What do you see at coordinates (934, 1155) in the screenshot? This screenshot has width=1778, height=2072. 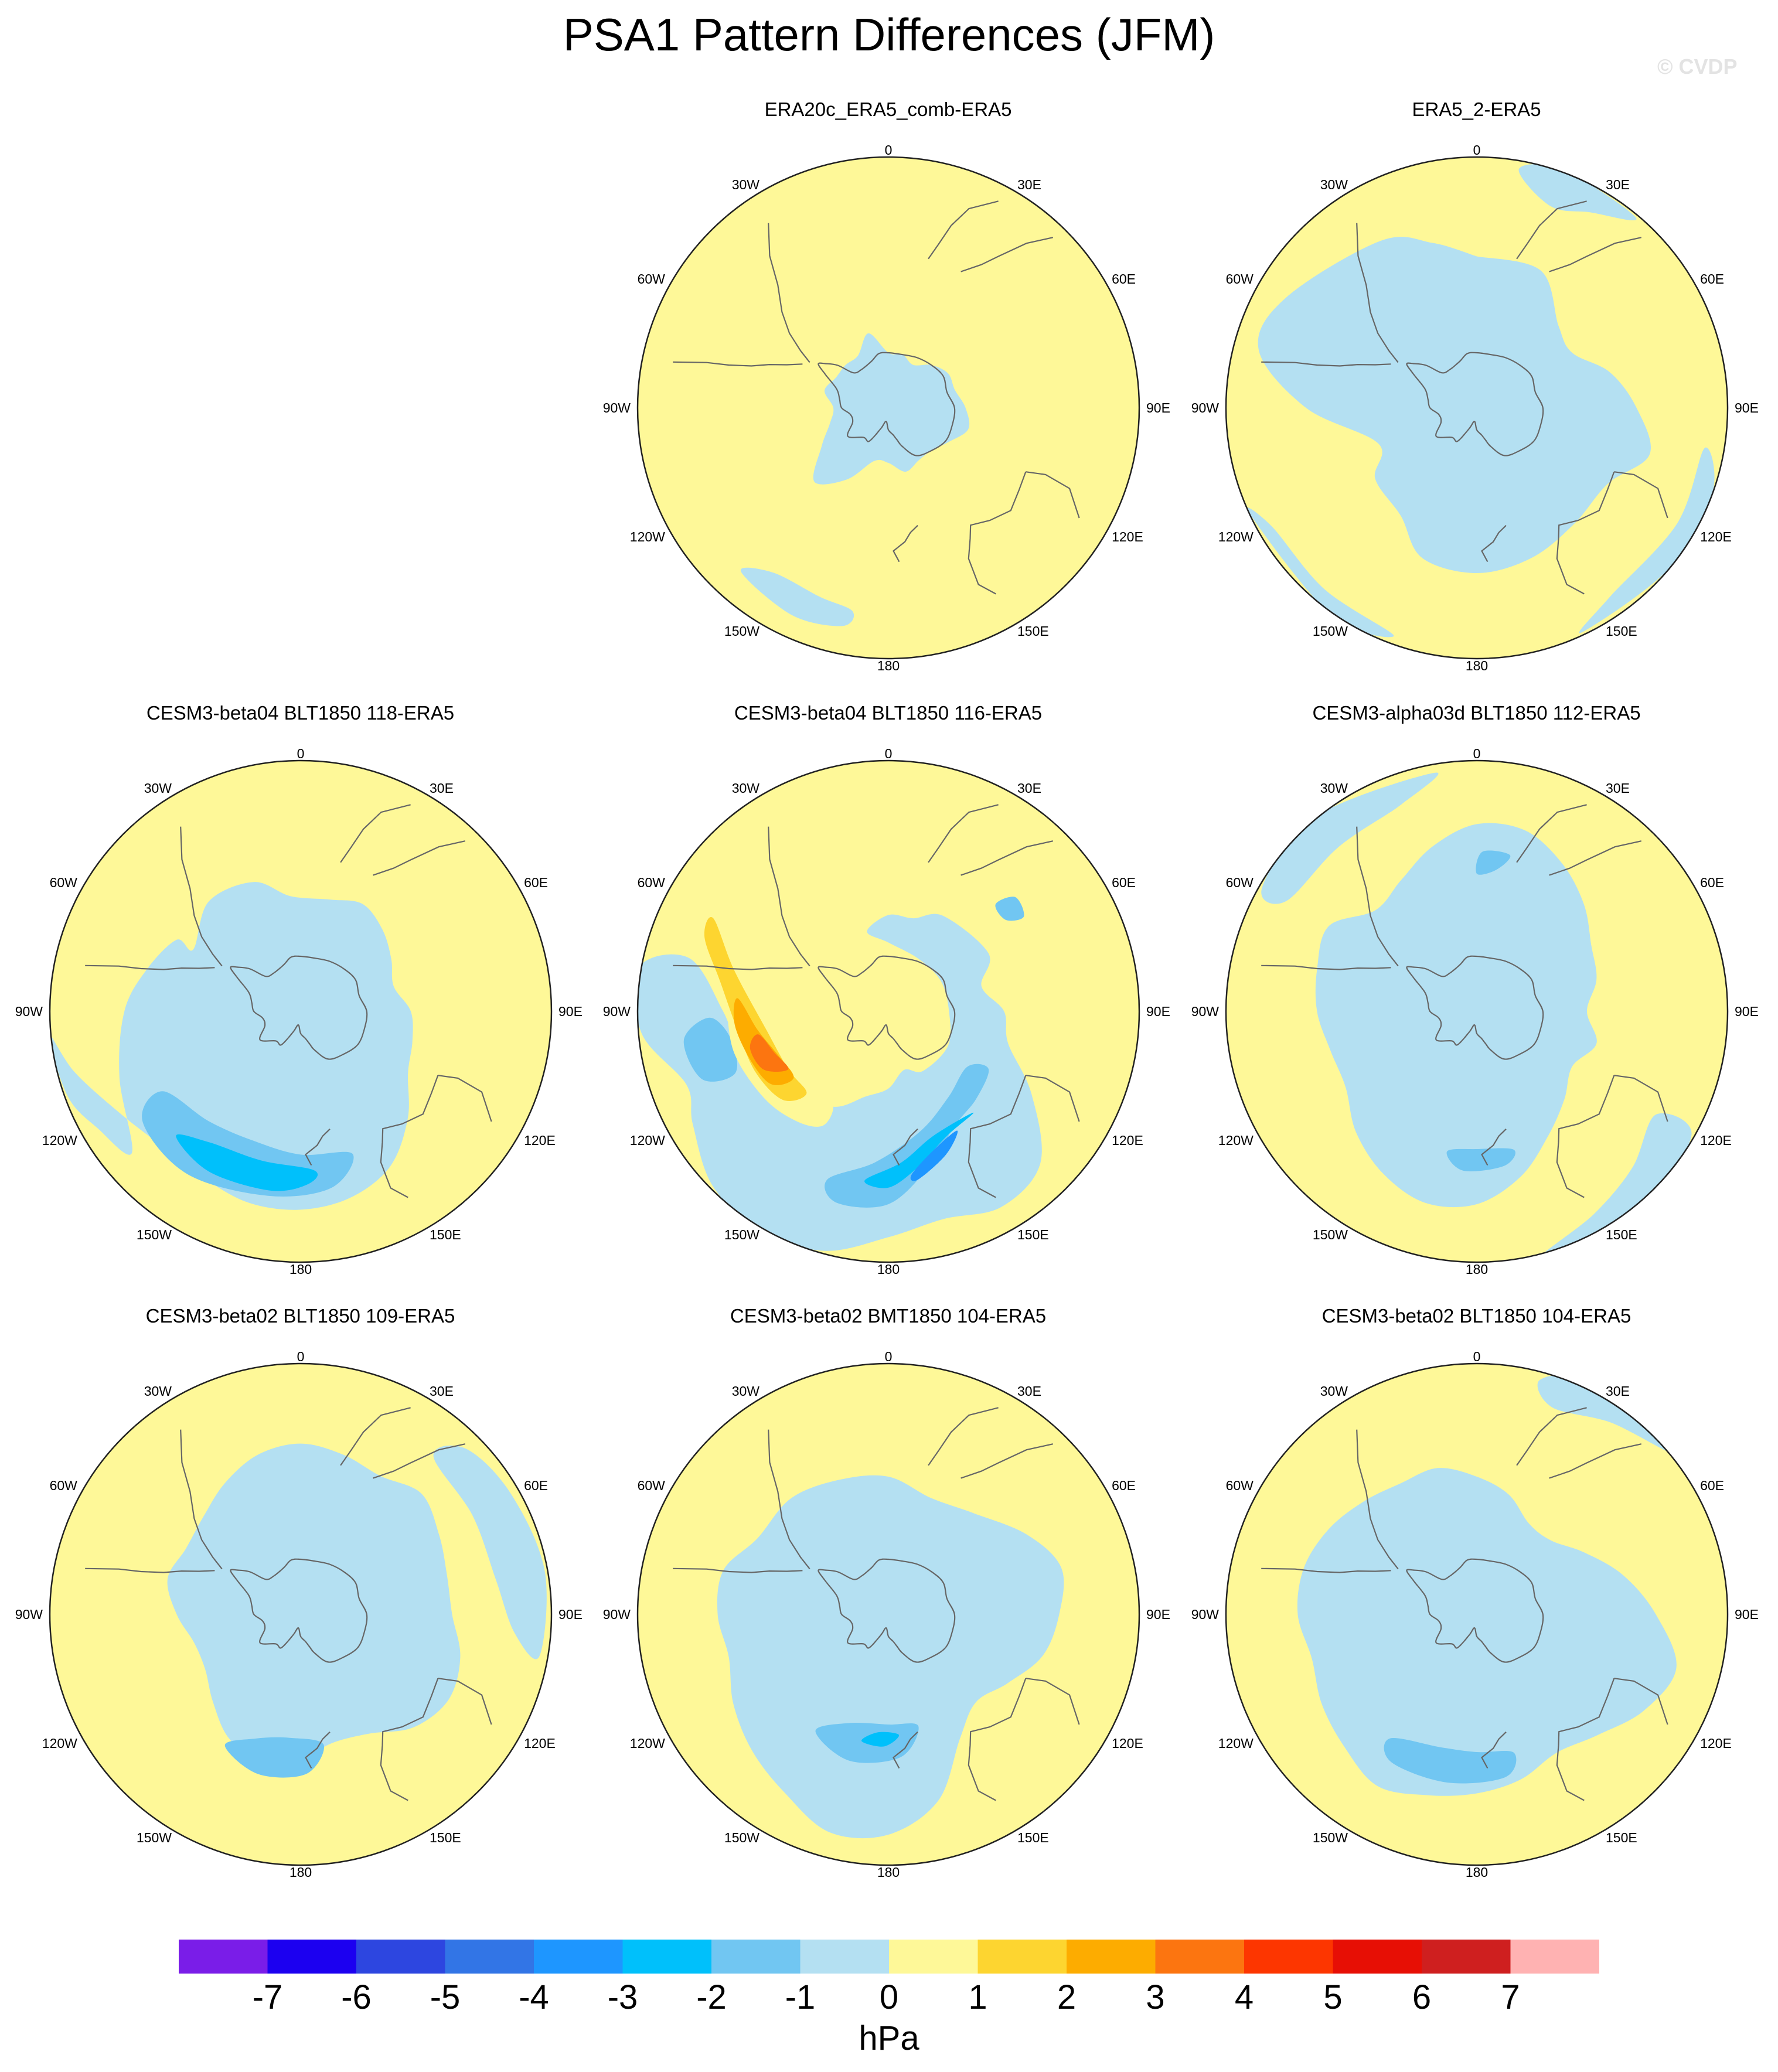 I see `anomaly-contour-neg4` at bounding box center [934, 1155].